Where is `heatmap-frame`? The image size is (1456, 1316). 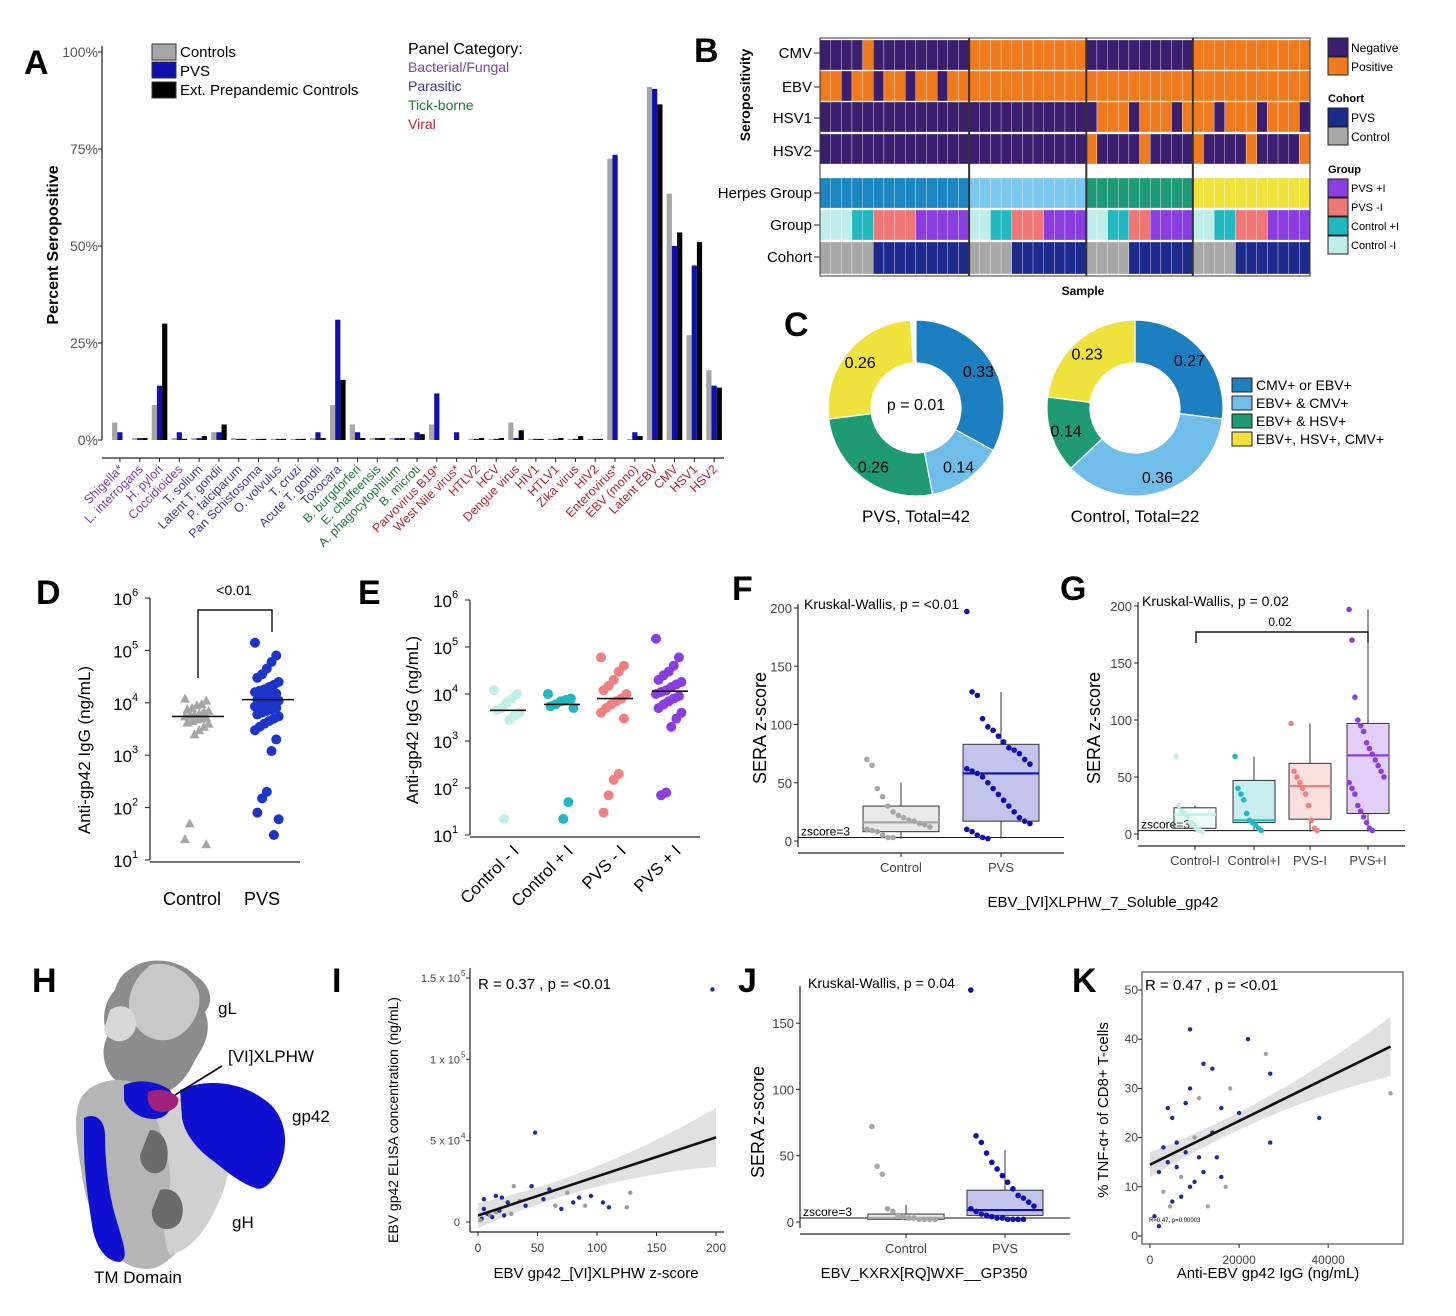 heatmap-frame is located at coordinates (1065, 157).